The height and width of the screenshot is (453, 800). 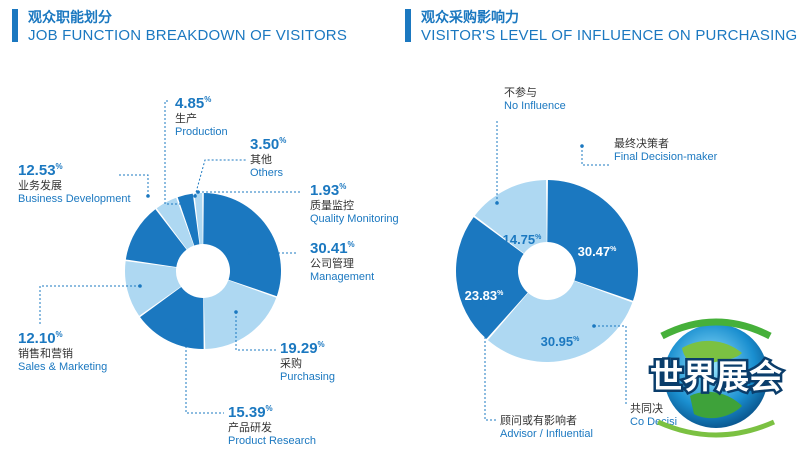 I want to click on slice-label-en: Product Research, so click(x=272, y=441).